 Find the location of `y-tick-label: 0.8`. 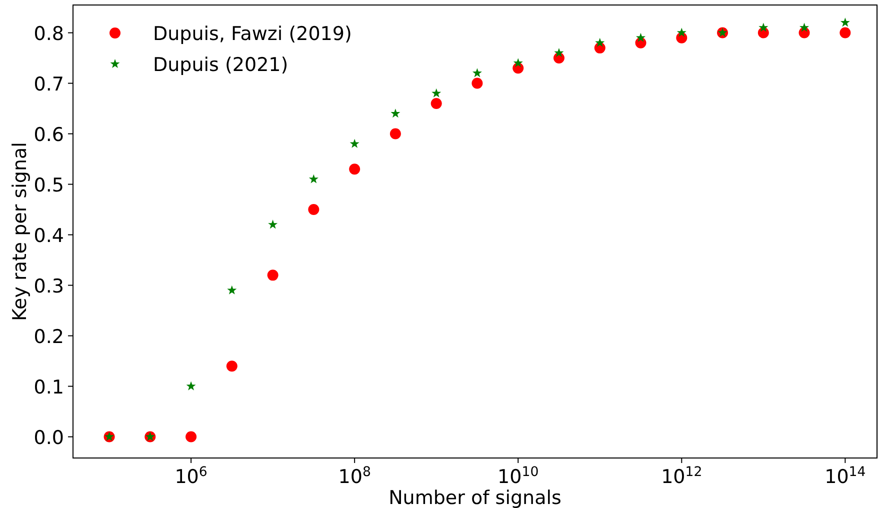

y-tick-label: 0.8 is located at coordinates (49, 33).